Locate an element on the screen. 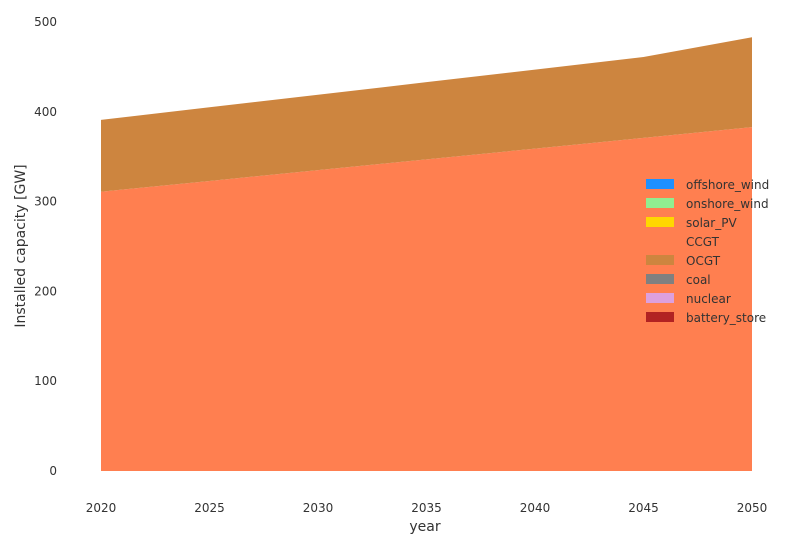 The image size is (800, 550). legend-swatch-solar-PV is located at coordinates (660, 222).